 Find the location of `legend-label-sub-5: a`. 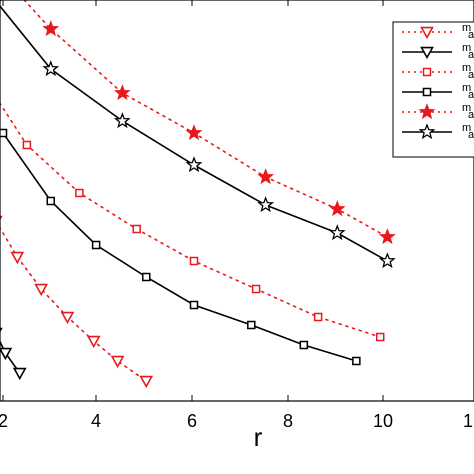

legend-label-sub-5: a is located at coordinates (471, 135).